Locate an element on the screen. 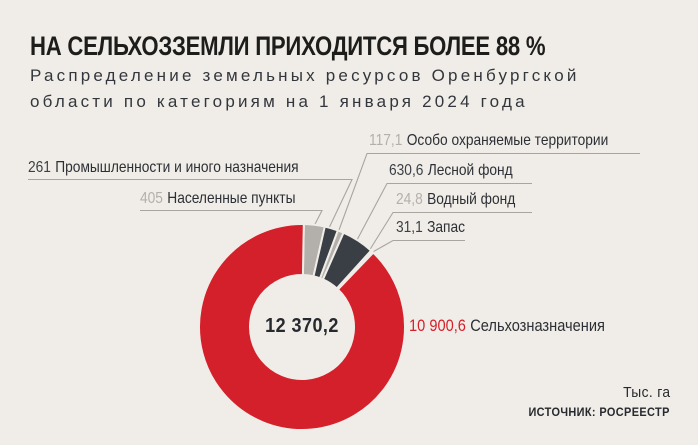 The width and height of the screenshot is (698, 445). leader-line-reserve is located at coordinates (417, 246).